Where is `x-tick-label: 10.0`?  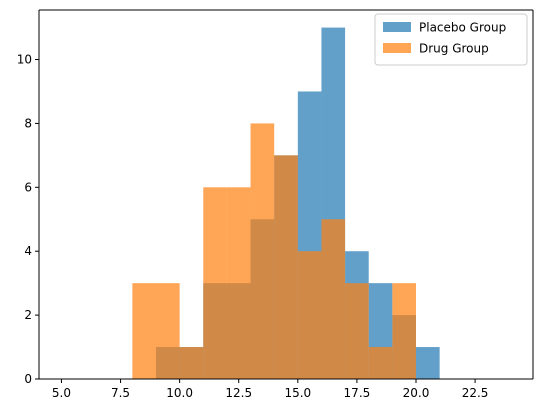 x-tick-label: 10.0 is located at coordinates (179, 393).